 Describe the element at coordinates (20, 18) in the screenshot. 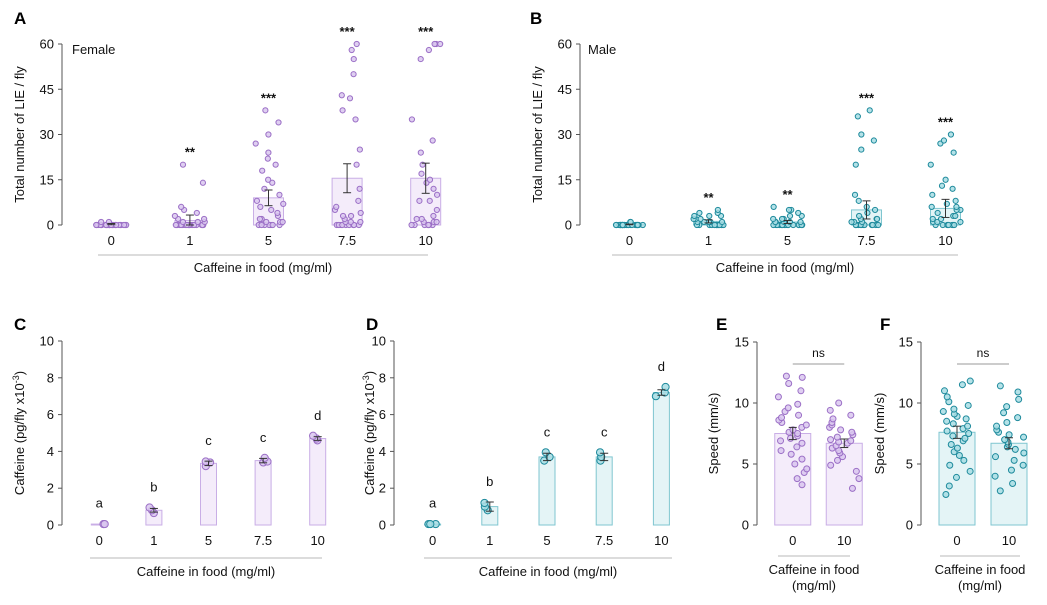

I see `panel-letter-a: A` at that location.